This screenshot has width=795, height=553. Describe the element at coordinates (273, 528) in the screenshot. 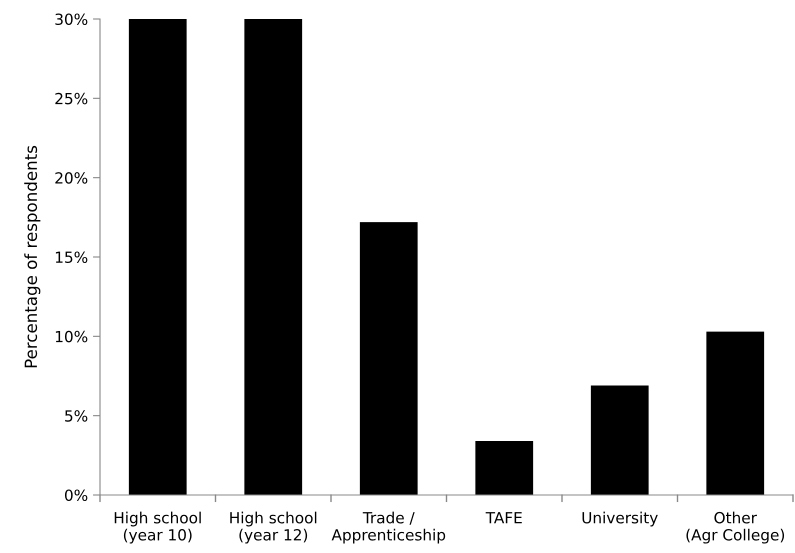

I see `x-tick-label: High school (year 12)` at that location.